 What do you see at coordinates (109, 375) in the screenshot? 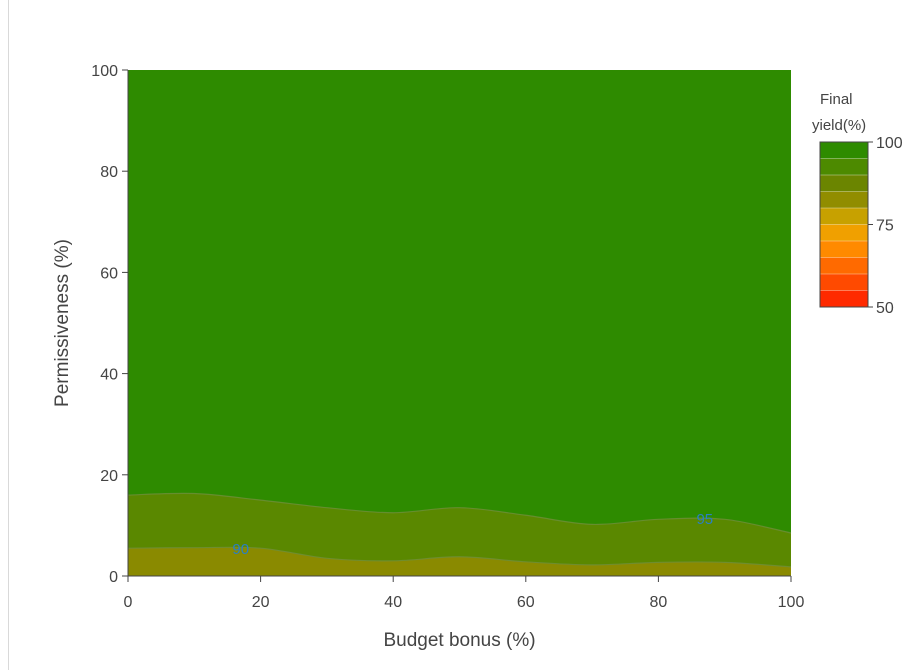
I see `y-tick-label-40: 40` at bounding box center [109, 375].